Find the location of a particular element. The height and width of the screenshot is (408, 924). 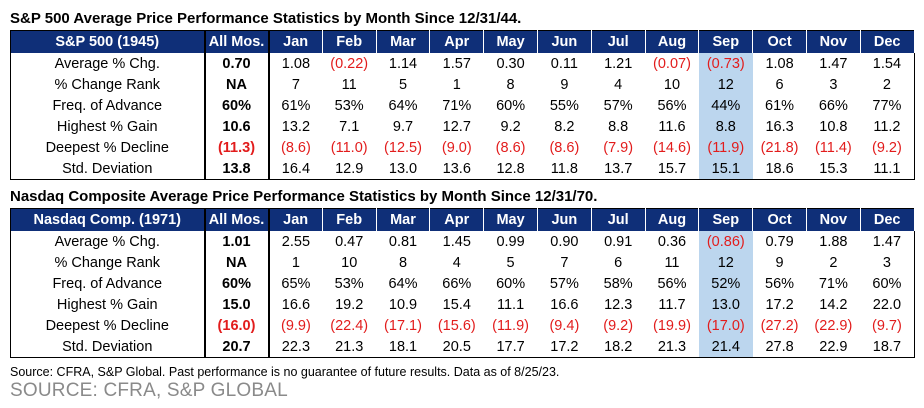

month-cell: 4 is located at coordinates (618, 84).